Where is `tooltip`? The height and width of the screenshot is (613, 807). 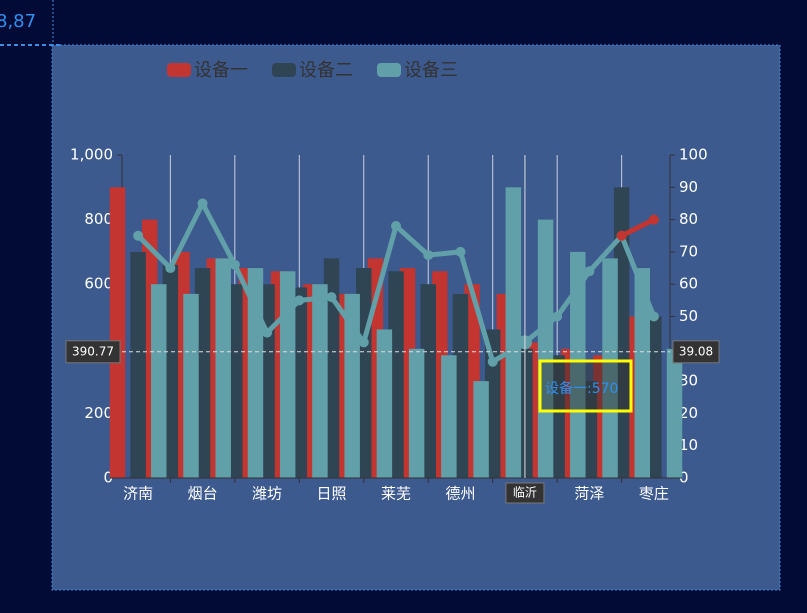
tooltip is located at coordinates (585, 386).